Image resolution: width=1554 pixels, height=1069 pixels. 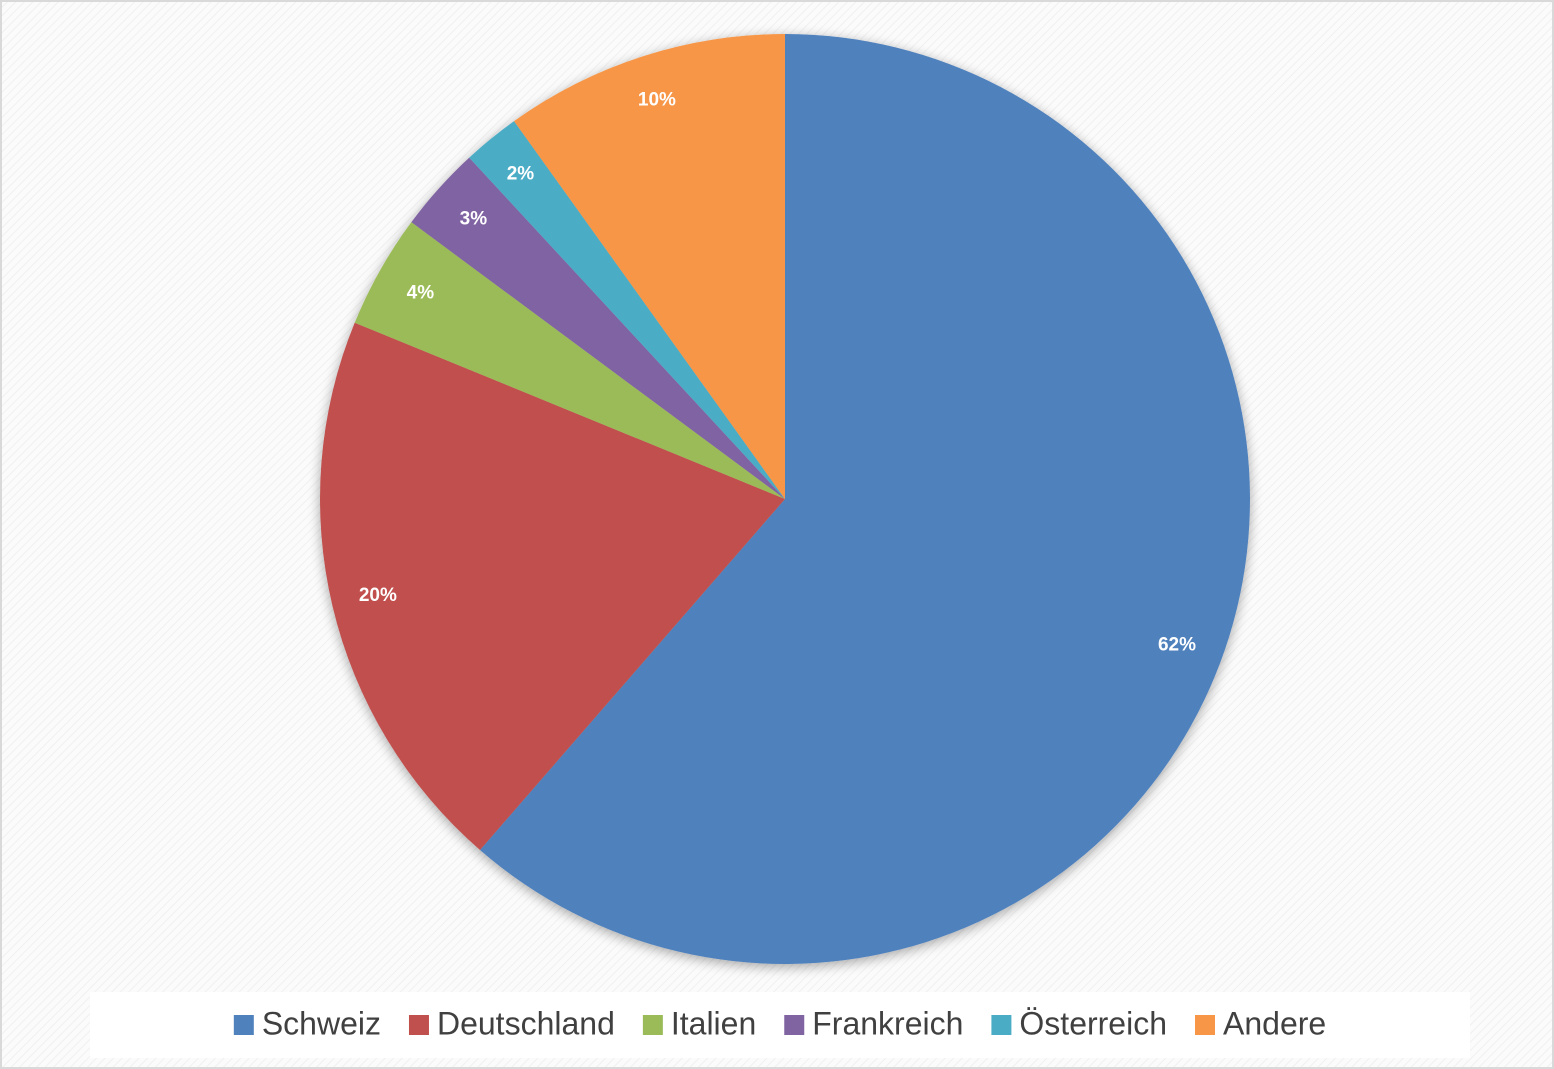 What do you see at coordinates (657, 100) in the screenshot?
I see `data-label: 10%` at bounding box center [657, 100].